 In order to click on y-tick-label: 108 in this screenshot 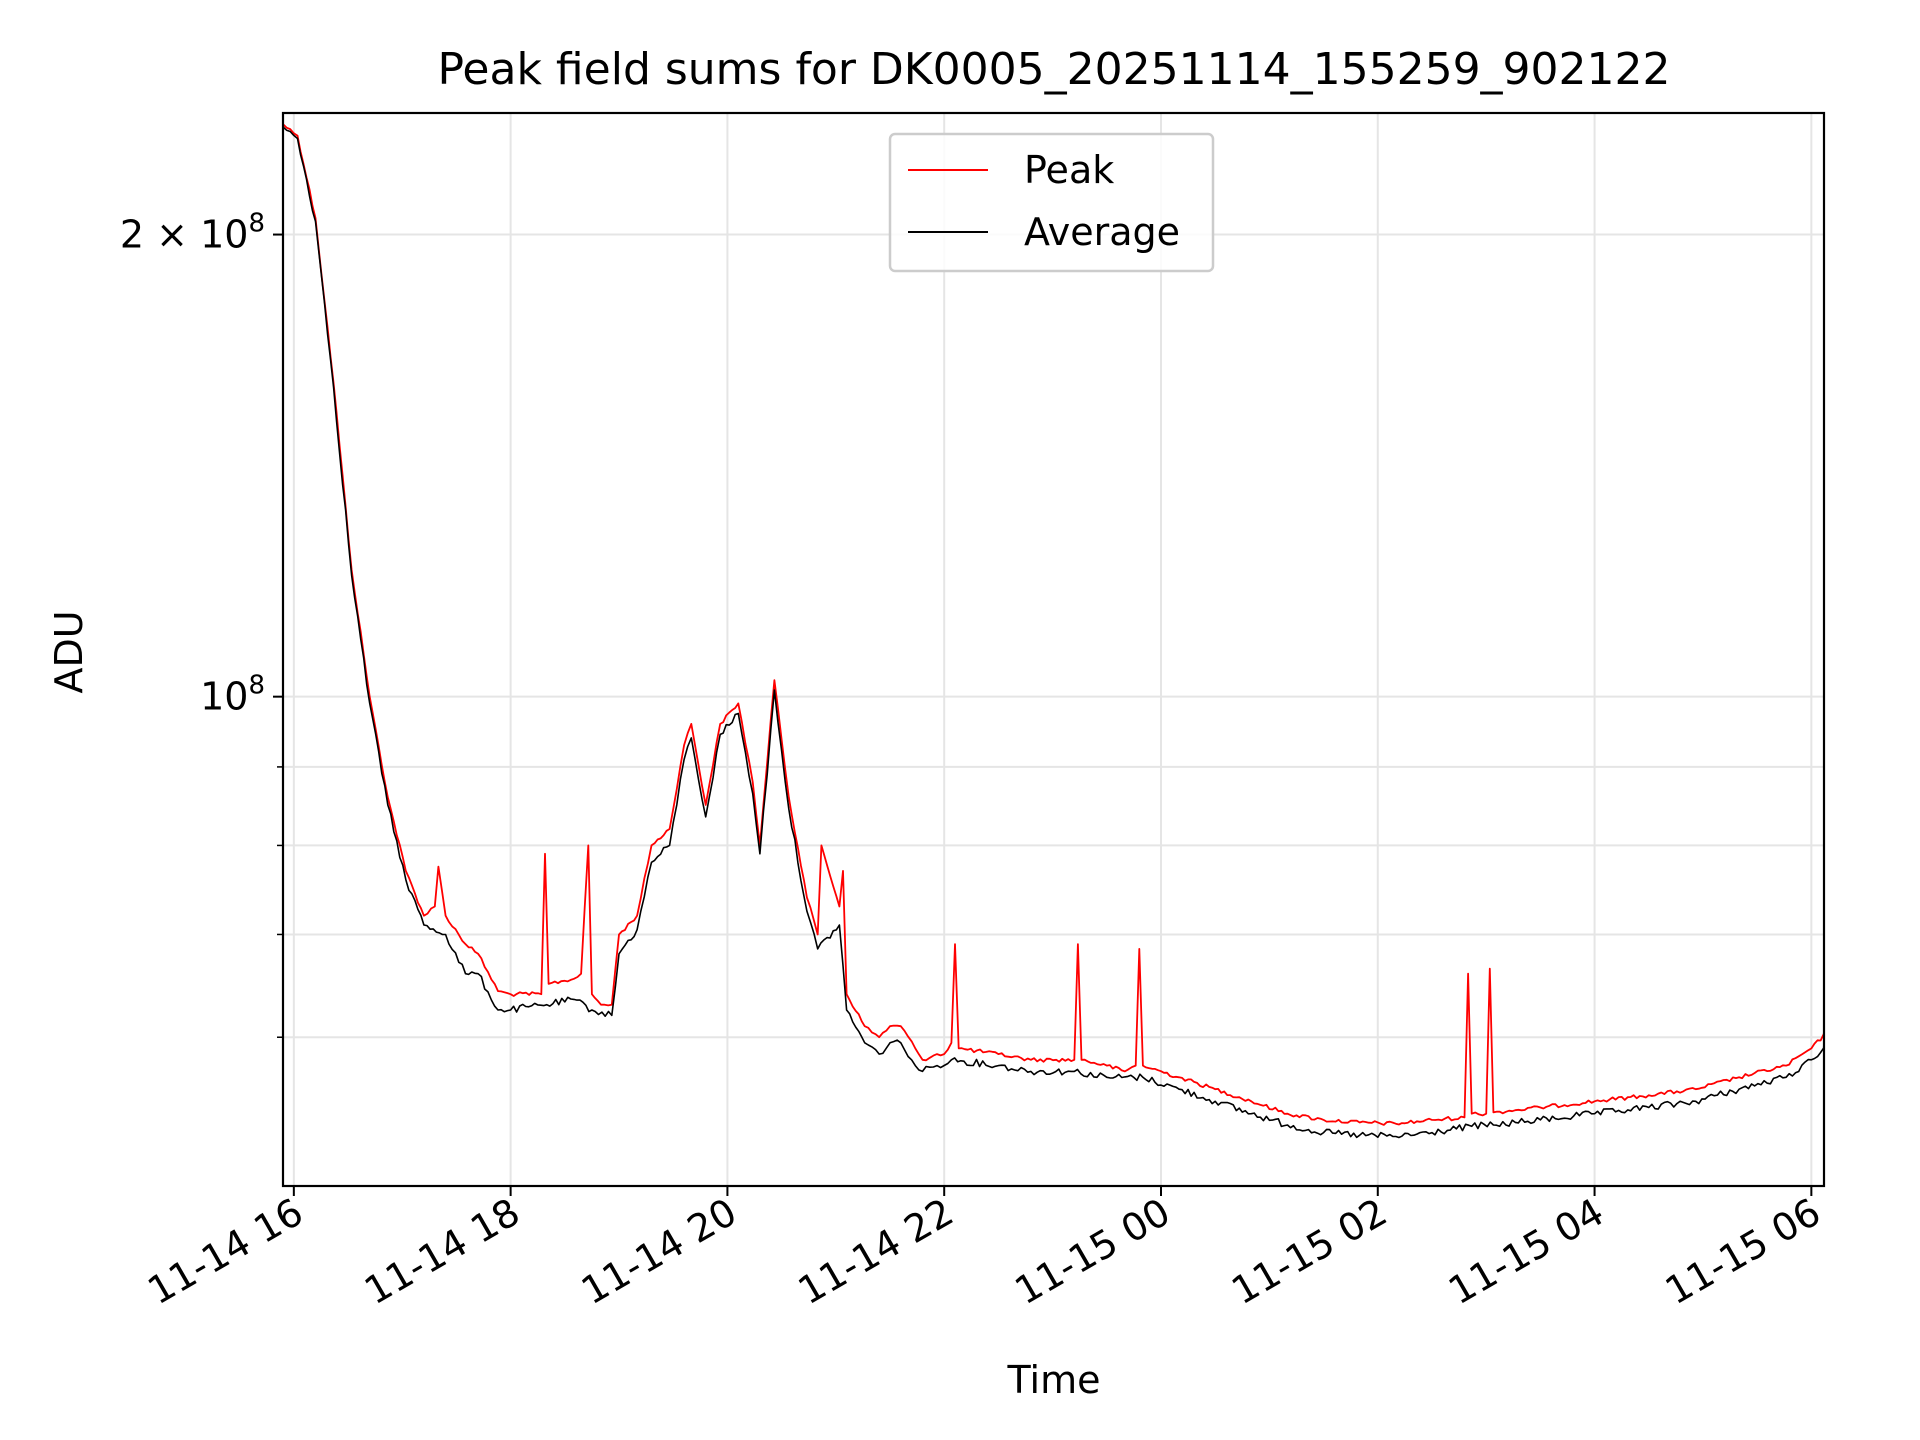, I will do `click(232, 695)`.